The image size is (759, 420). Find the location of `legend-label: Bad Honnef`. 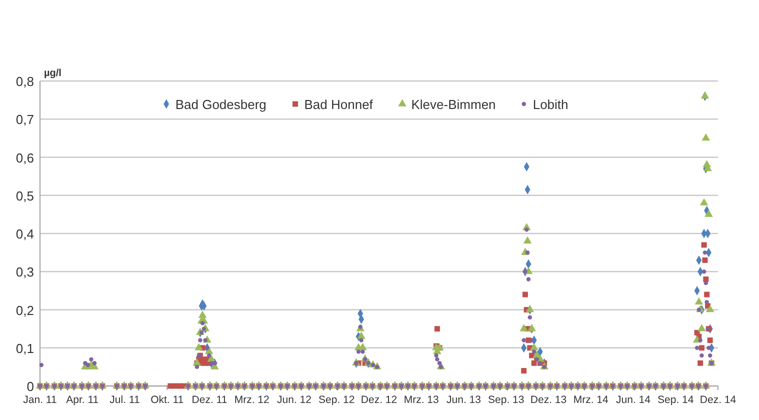

legend-label: Bad Honnef is located at coordinates (339, 104).